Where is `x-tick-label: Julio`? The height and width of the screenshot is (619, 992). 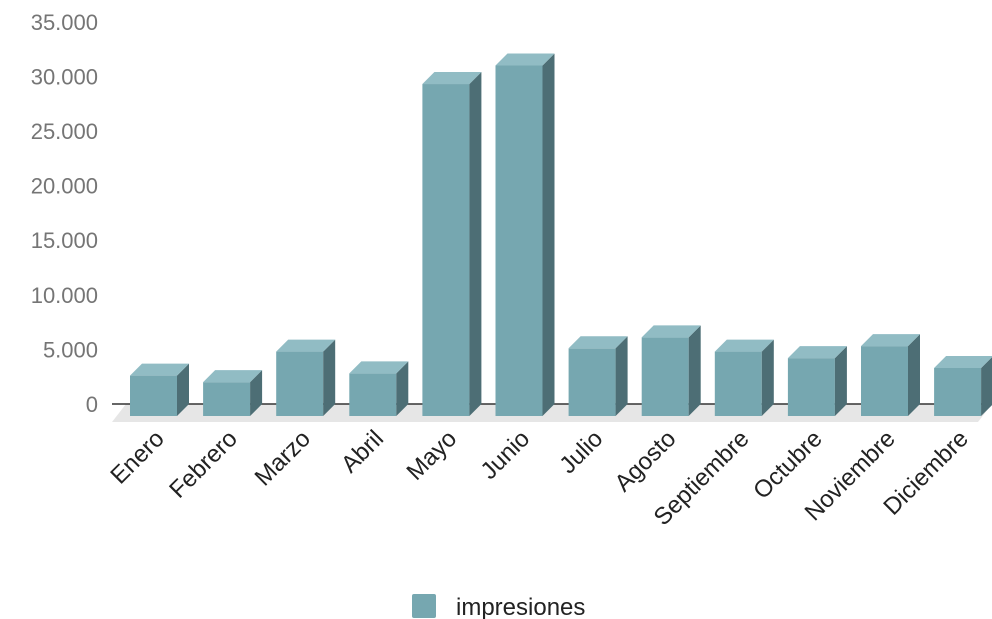 x-tick-label: Julio is located at coordinates (581, 452).